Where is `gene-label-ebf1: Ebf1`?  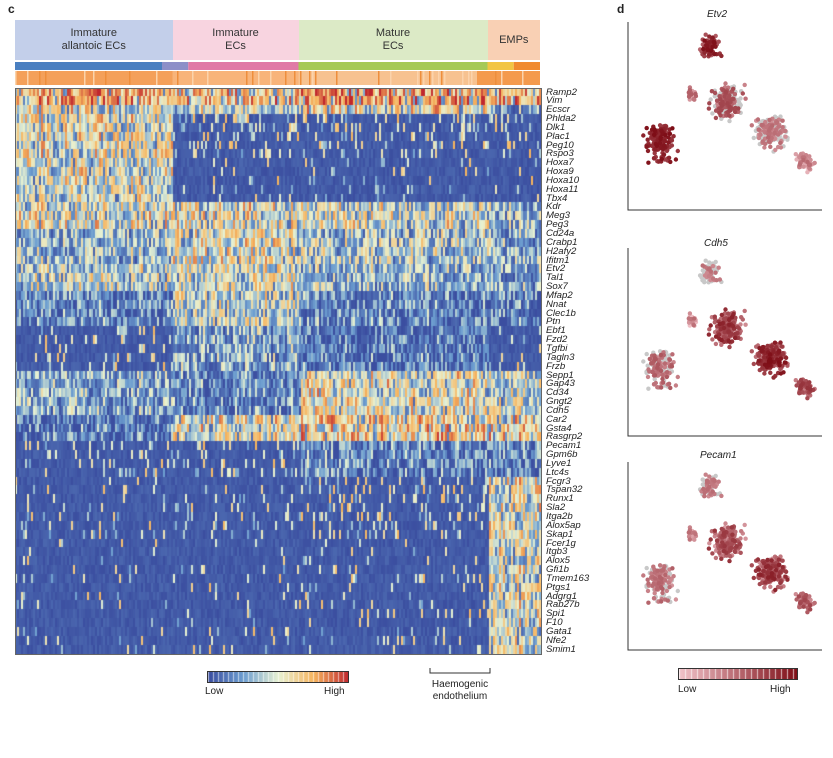
gene-label-ebf1: Ebf1 is located at coordinates (556, 331).